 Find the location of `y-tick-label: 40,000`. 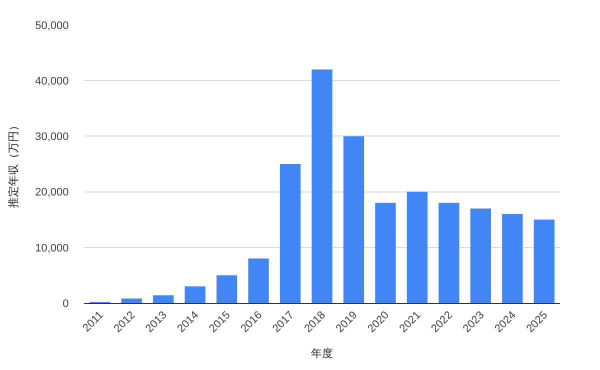

y-tick-label: 40,000 is located at coordinates (52, 81).